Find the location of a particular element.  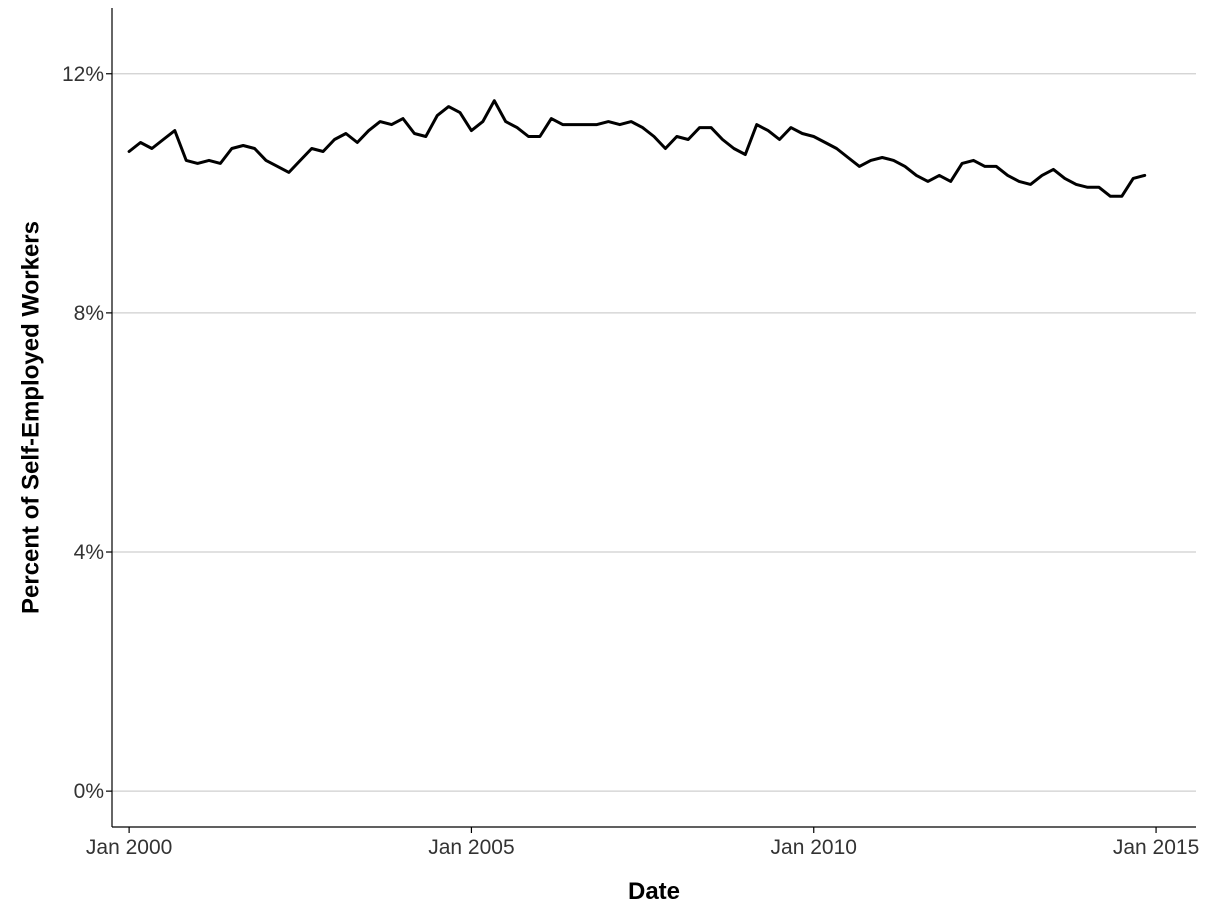

y-tick-label: 4% is located at coordinates (89, 552).